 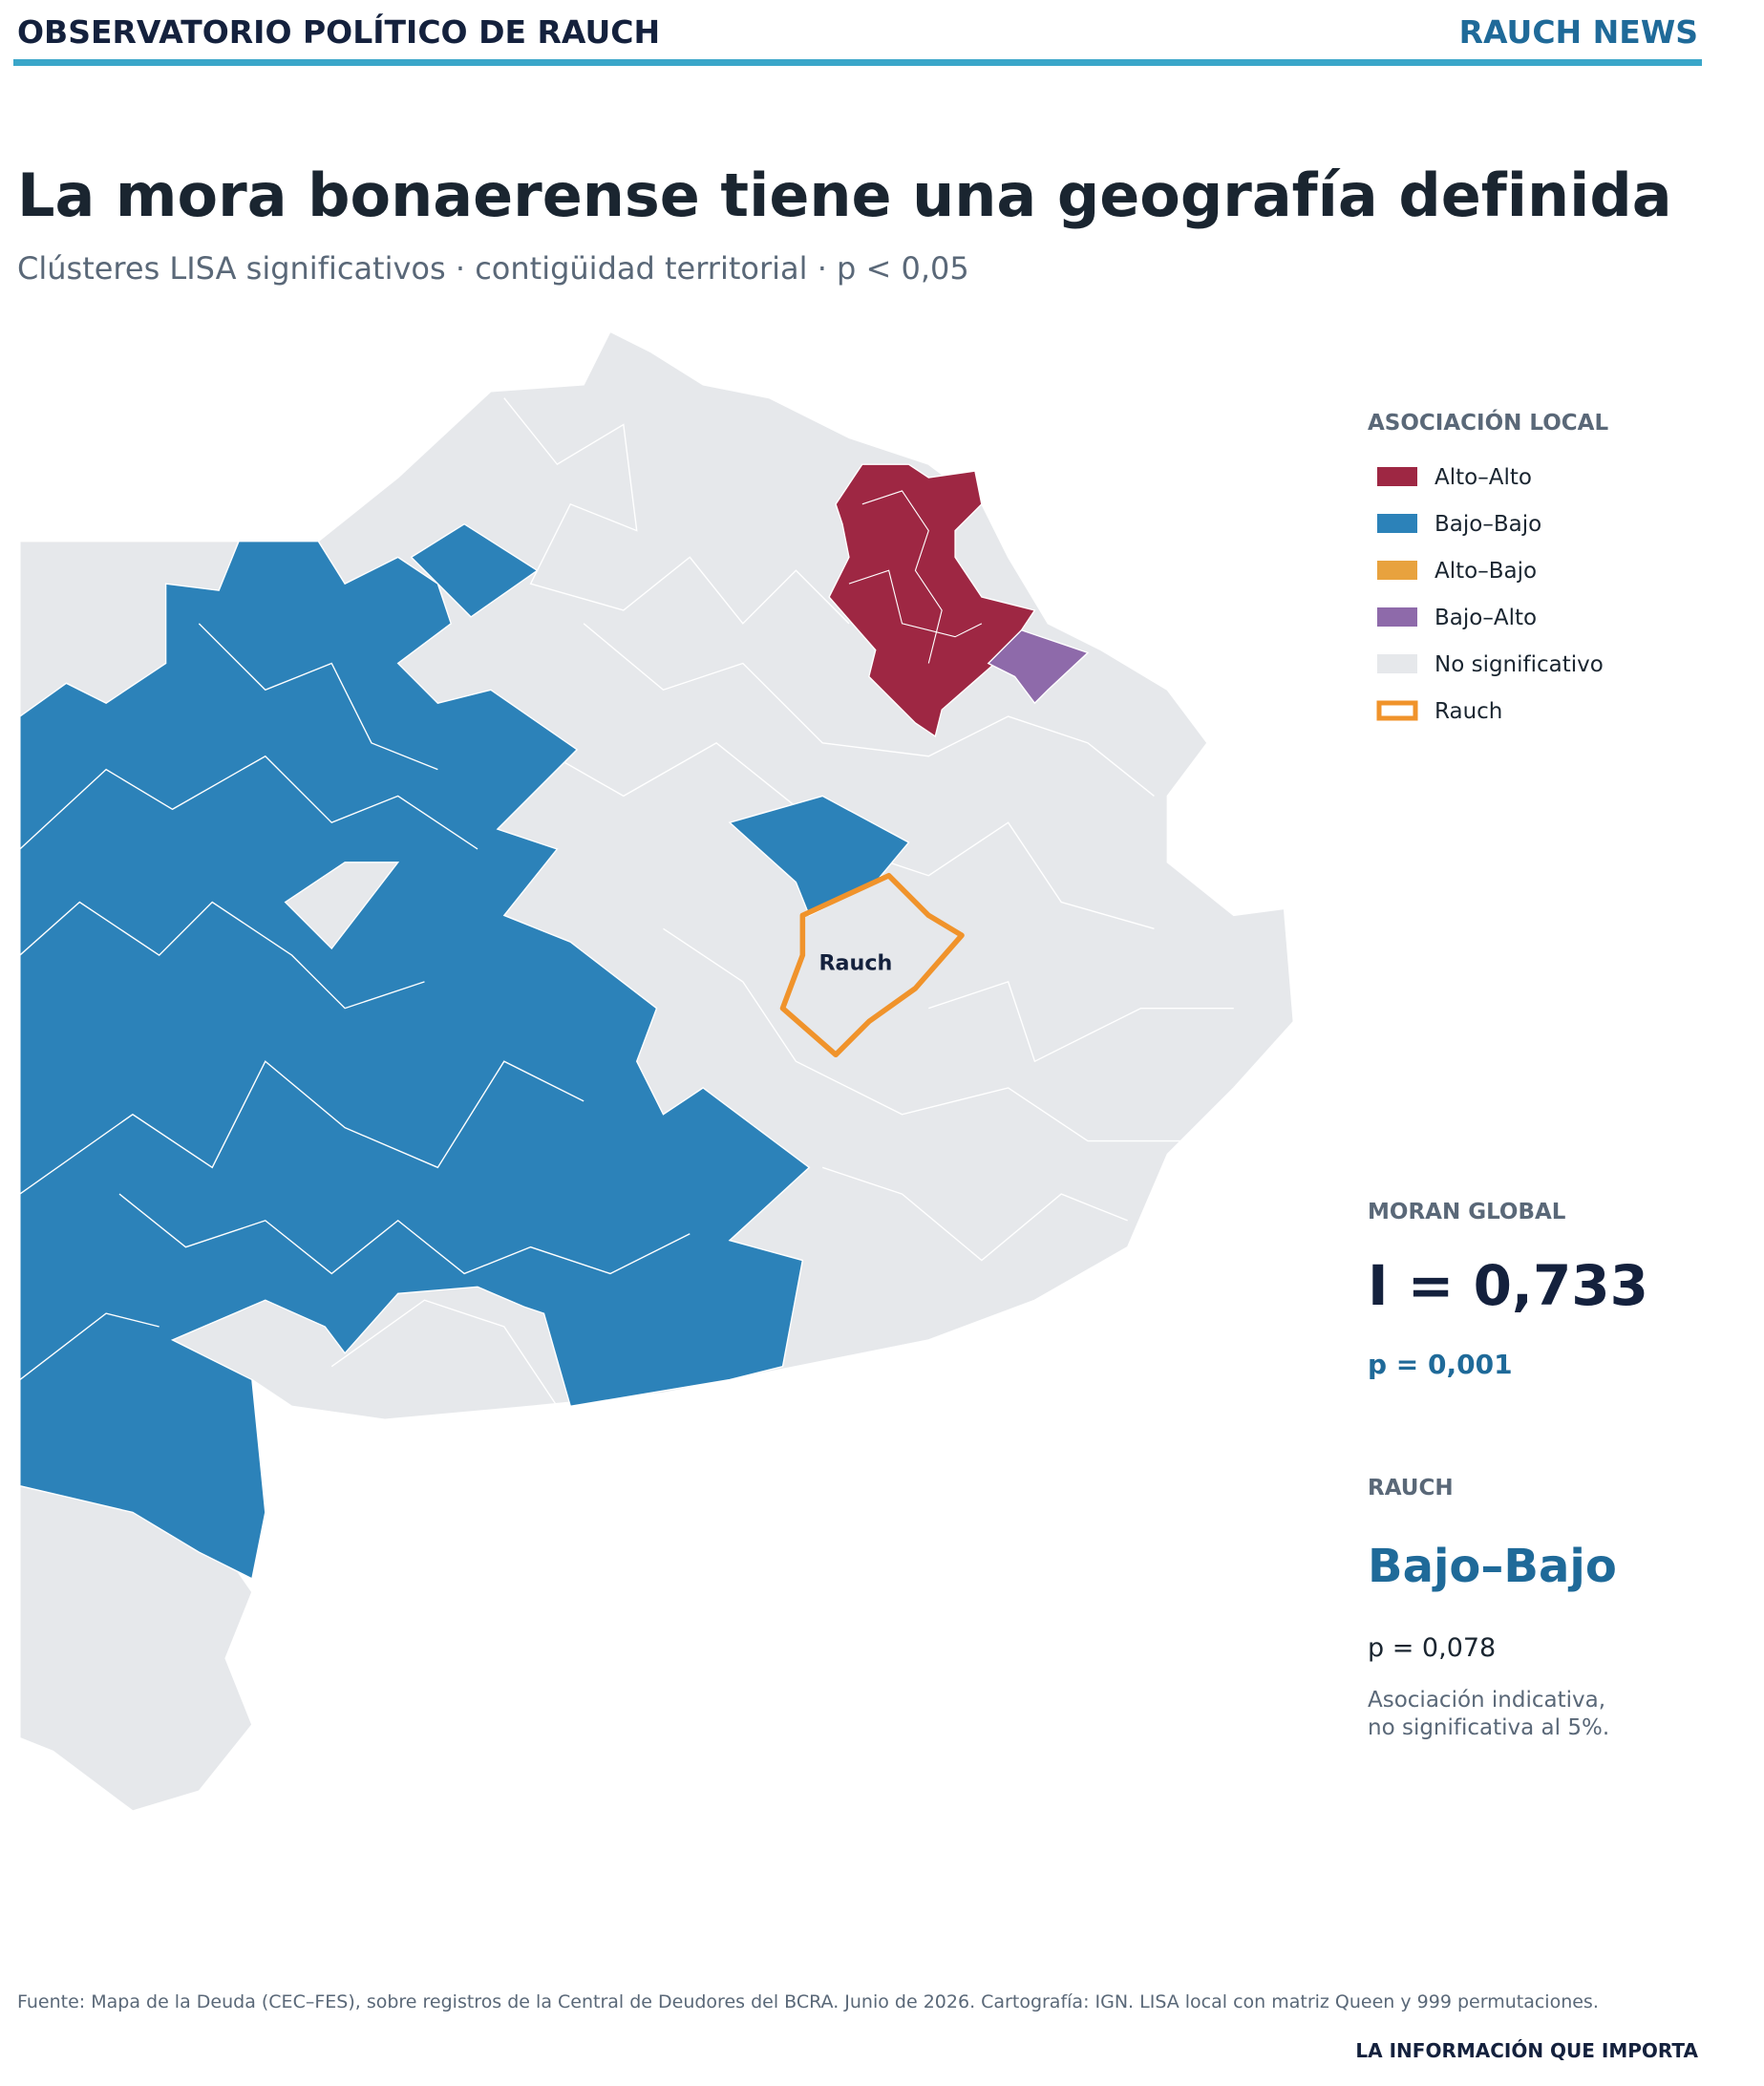 I want to click on legend-label: Alto–Bajo, so click(x=1486, y=571).